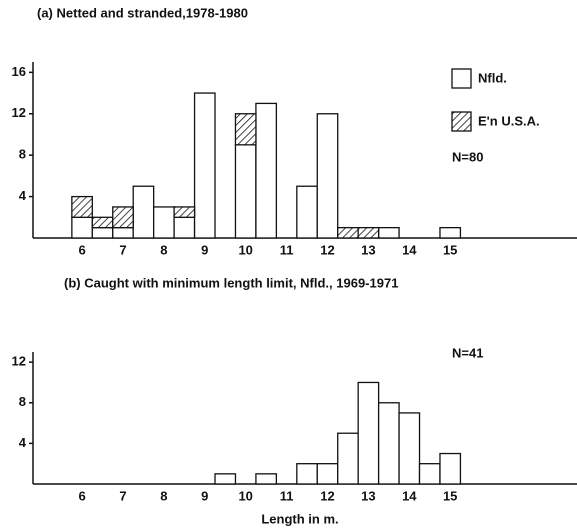 The height and width of the screenshot is (529, 577). I want to click on legend-label: Nfld., so click(492, 77).